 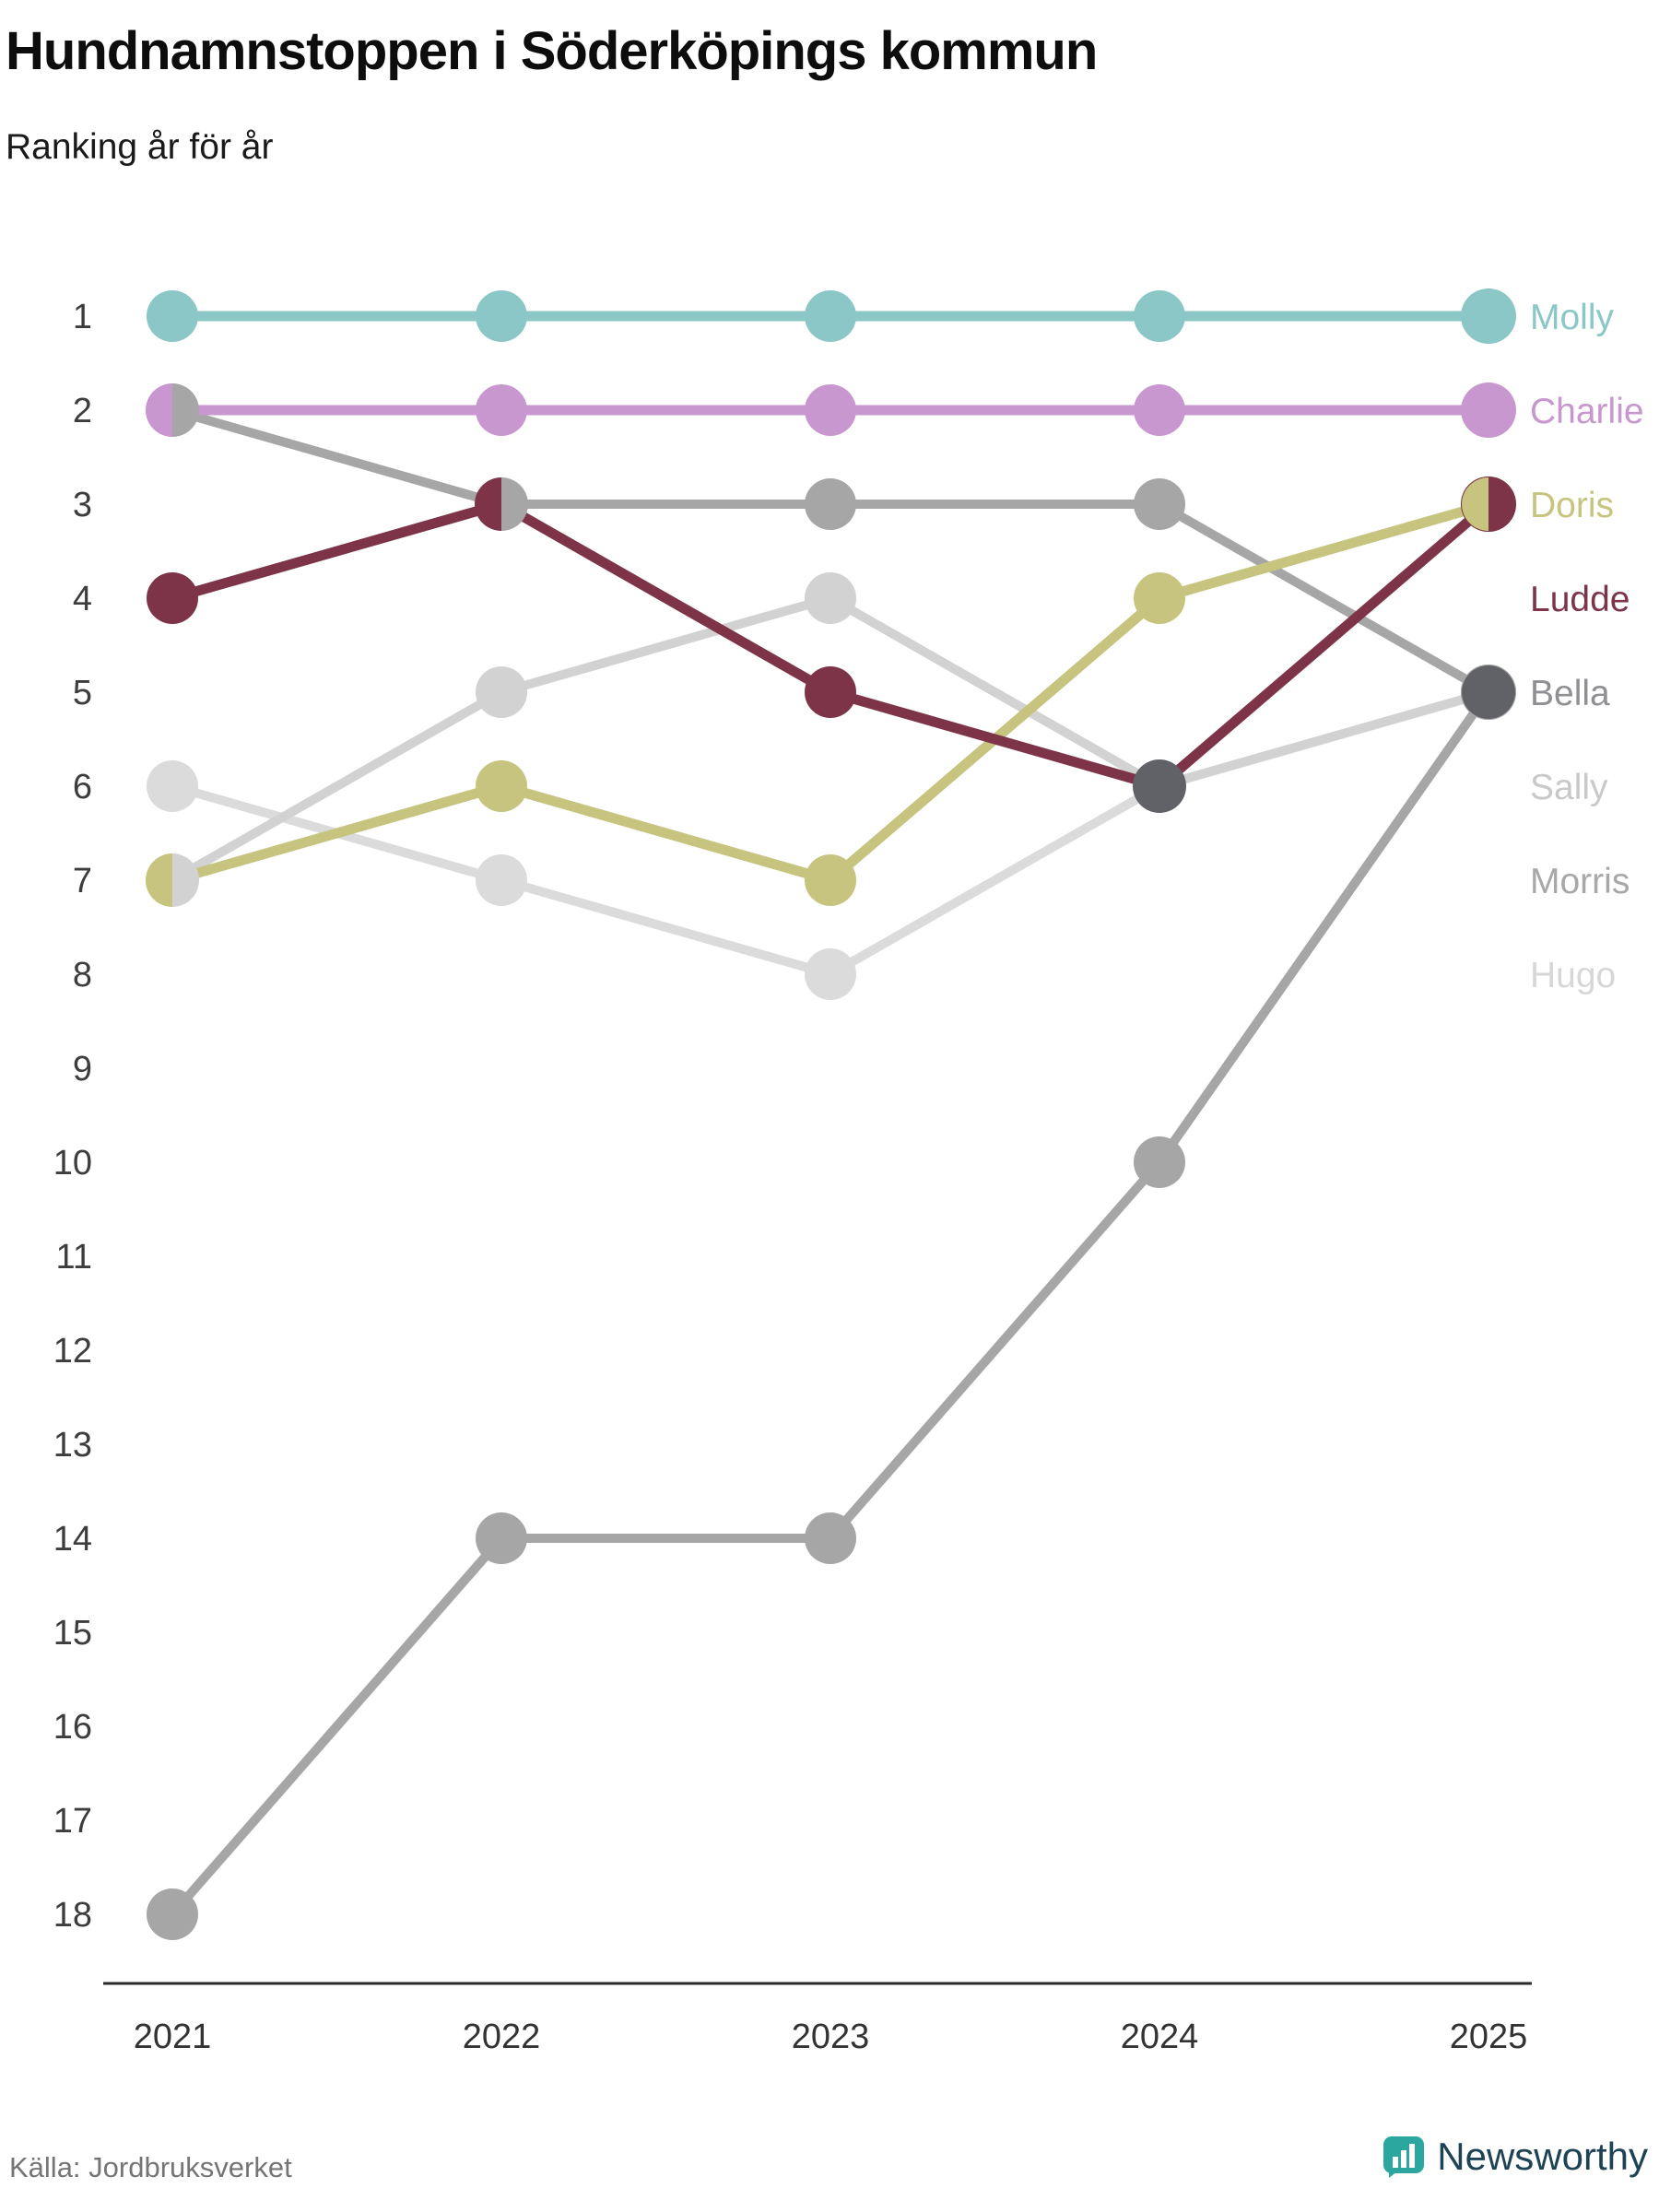 What do you see at coordinates (72, 1727) in the screenshot?
I see `rank-axis-label: 16` at bounding box center [72, 1727].